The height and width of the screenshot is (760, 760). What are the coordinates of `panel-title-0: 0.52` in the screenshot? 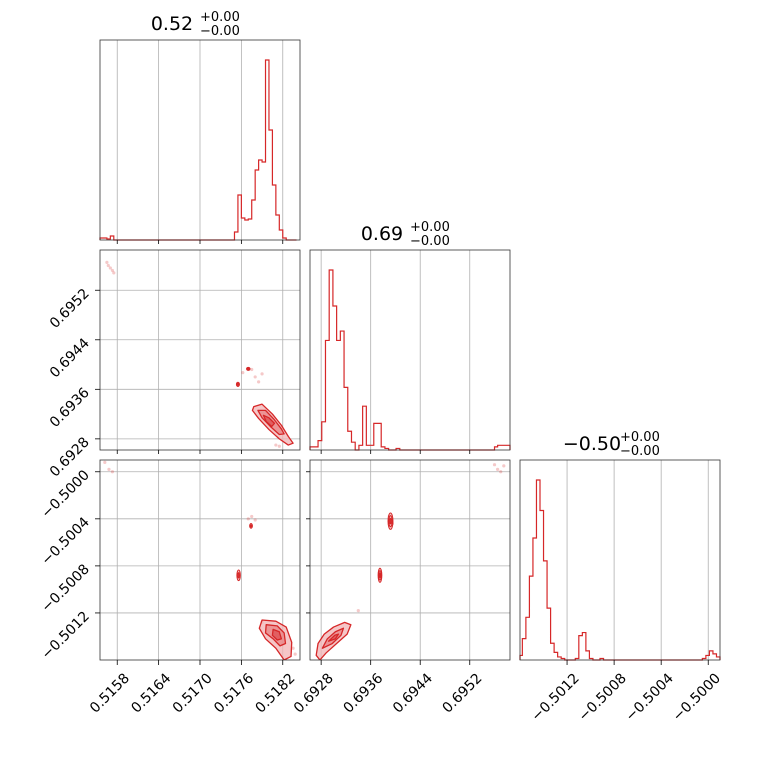 It's located at (172, 24).